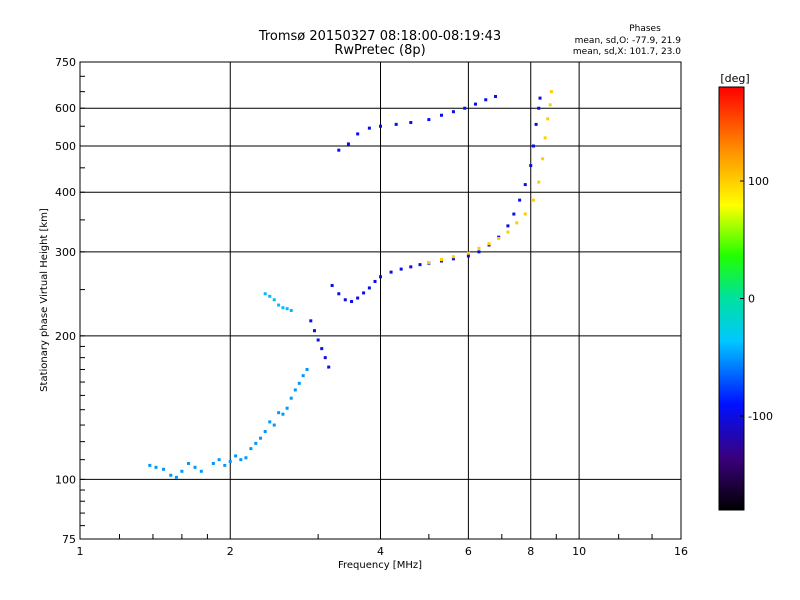  What do you see at coordinates (681, 551) in the screenshot?
I see `x-tick-label: 16` at bounding box center [681, 551].